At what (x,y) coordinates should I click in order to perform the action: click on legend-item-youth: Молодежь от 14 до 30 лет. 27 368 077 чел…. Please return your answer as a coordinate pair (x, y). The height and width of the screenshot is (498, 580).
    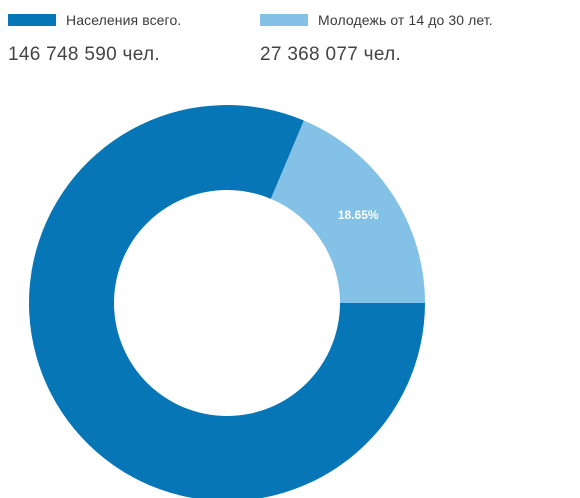
    Looking at the image, I should click on (376, 38).